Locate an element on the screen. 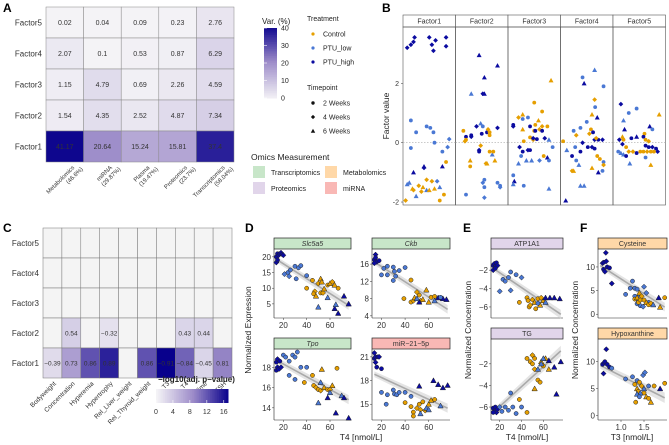  cell-value: 0.23 is located at coordinates (178, 23).